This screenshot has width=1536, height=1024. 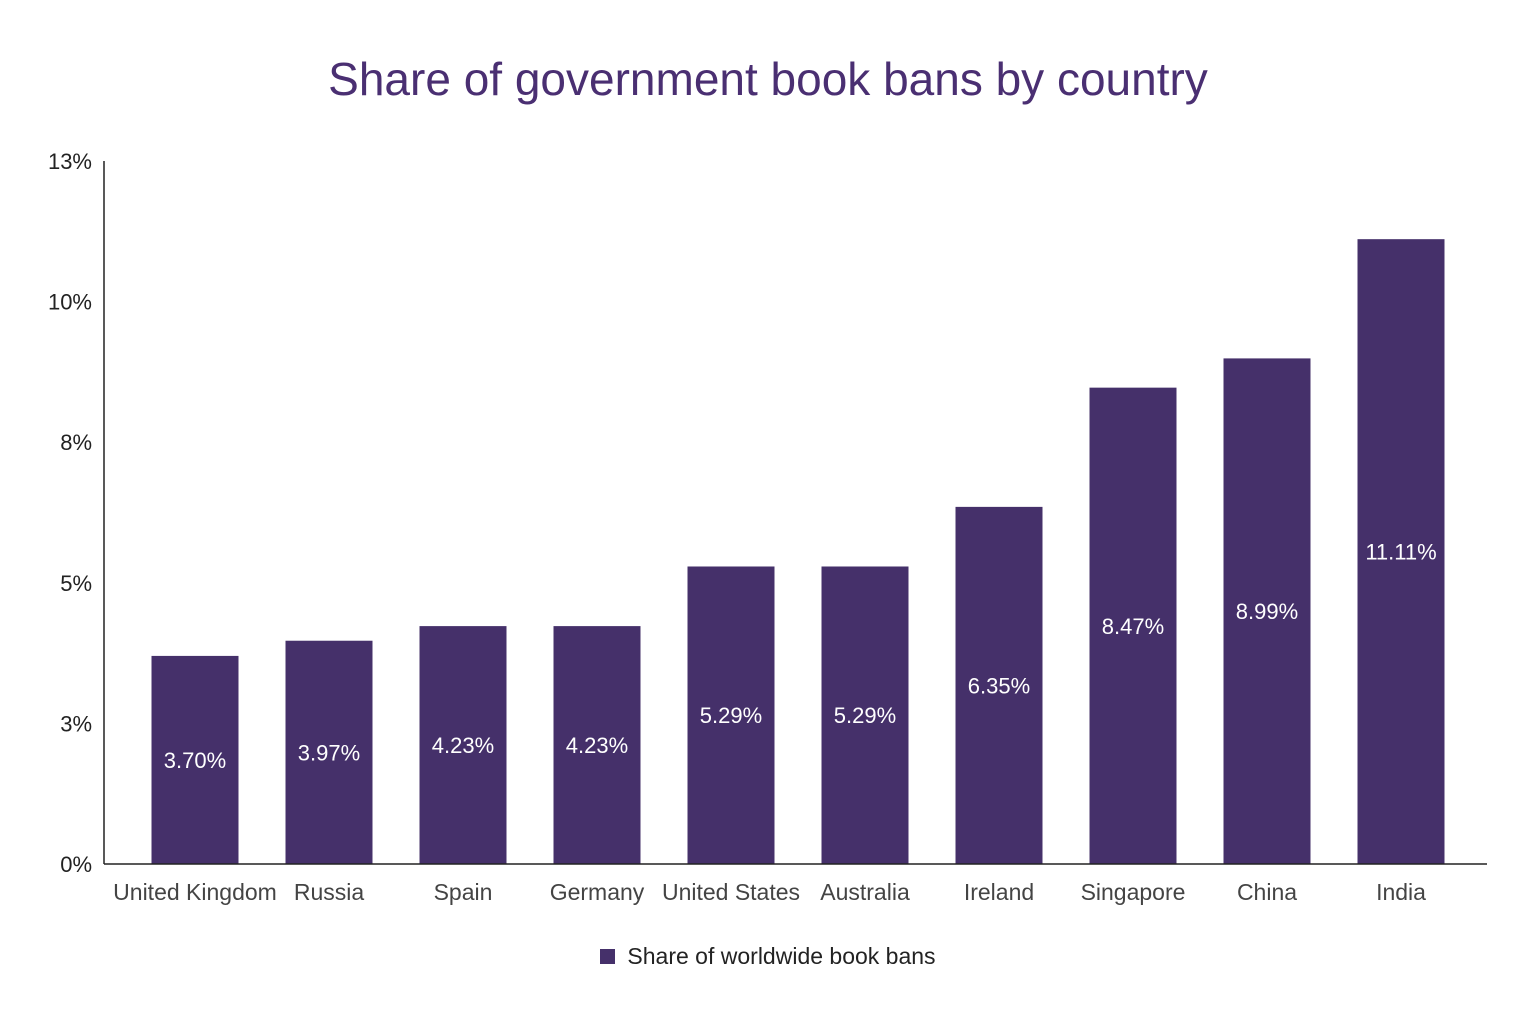 What do you see at coordinates (329, 892) in the screenshot?
I see `x-tick-label: Russia` at bounding box center [329, 892].